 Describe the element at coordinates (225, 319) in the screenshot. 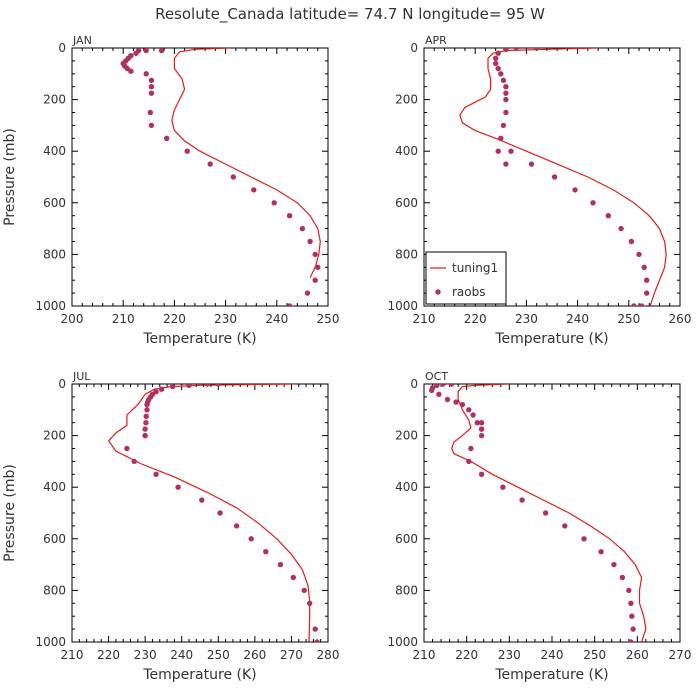

I see `x-tick-label: 230` at that location.